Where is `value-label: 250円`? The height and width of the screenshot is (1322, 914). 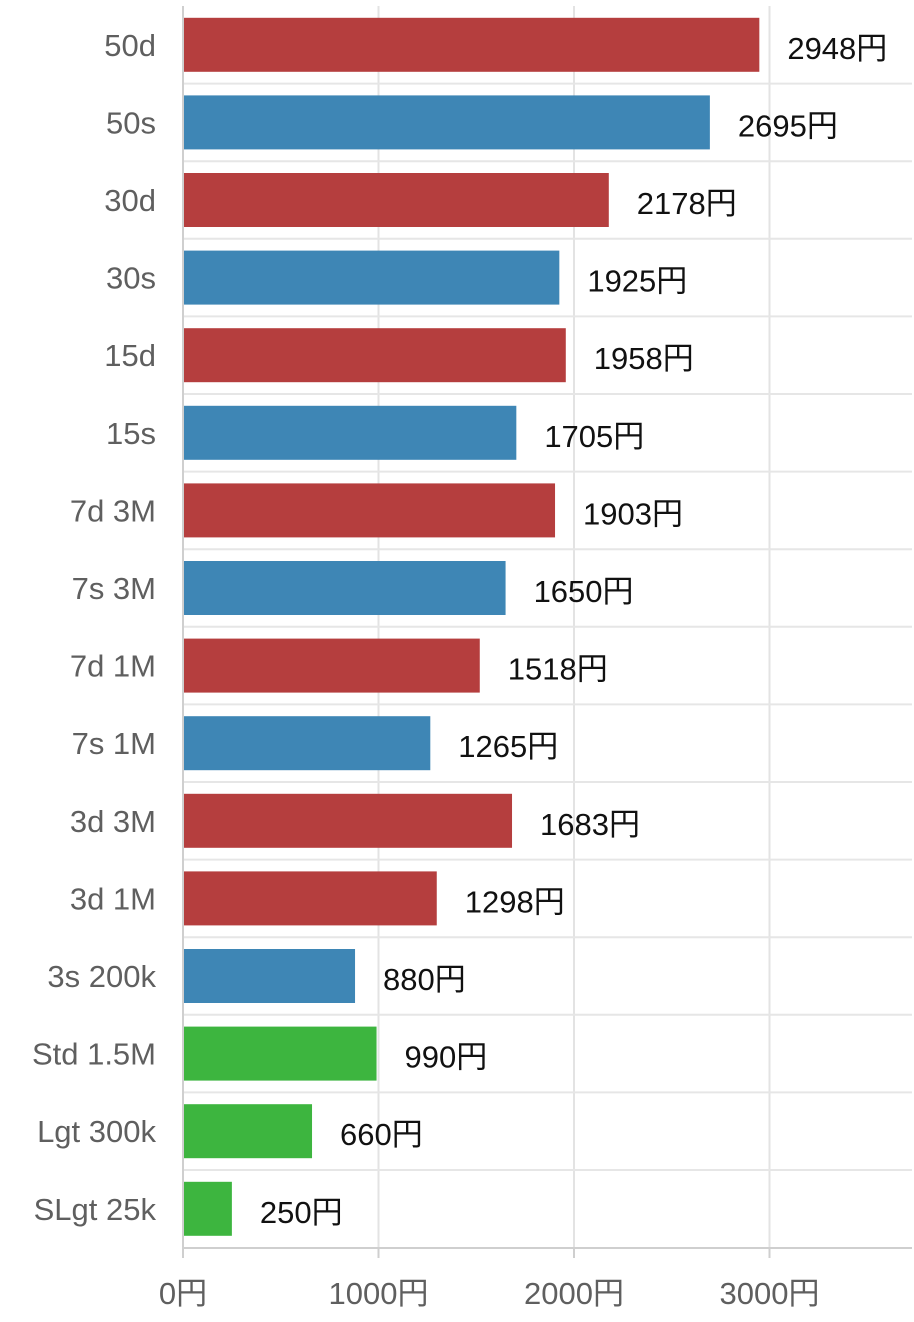 value-label: 250円 is located at coordinates (301, 1212).